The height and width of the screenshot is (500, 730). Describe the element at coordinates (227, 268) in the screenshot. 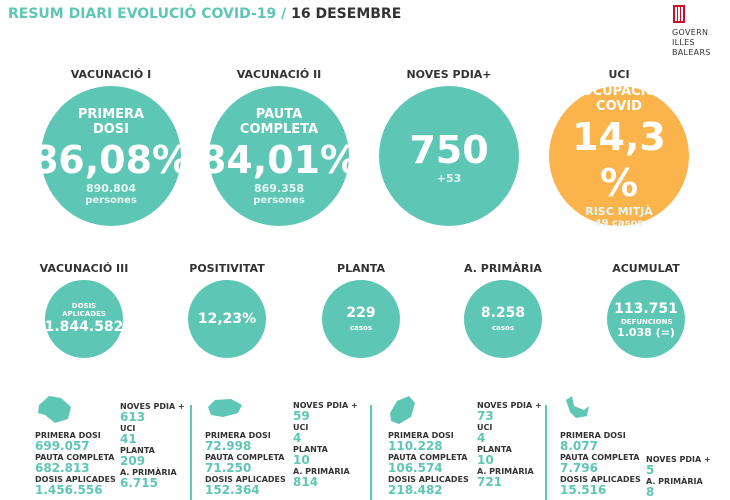

I see `indicator-heading: POSITIVITAT` at that location.